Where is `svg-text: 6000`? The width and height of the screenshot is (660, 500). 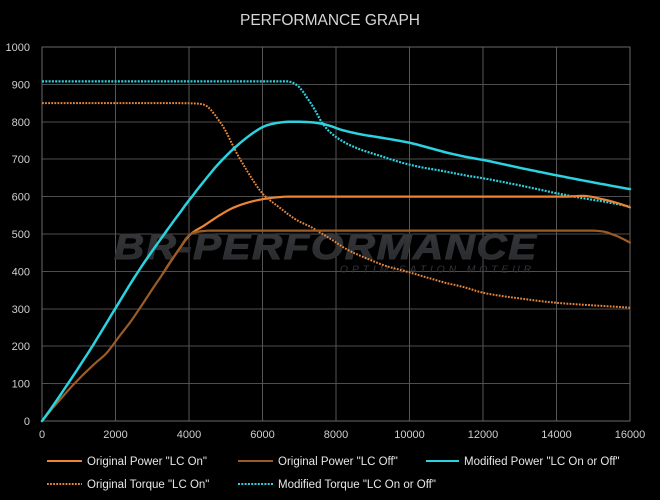 svg-text: 6000 is located at coordinates (262, 435).